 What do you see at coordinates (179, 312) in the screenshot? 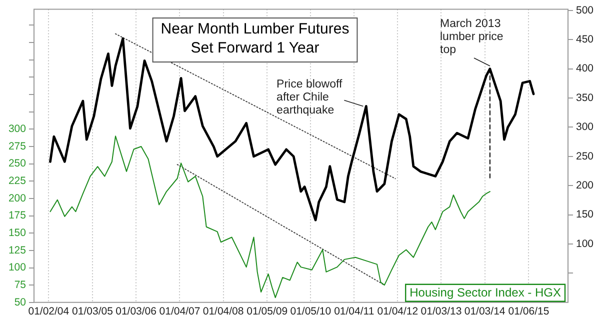
I see `x-tick-label: 01/04/07` at bounding box center [179, 312].